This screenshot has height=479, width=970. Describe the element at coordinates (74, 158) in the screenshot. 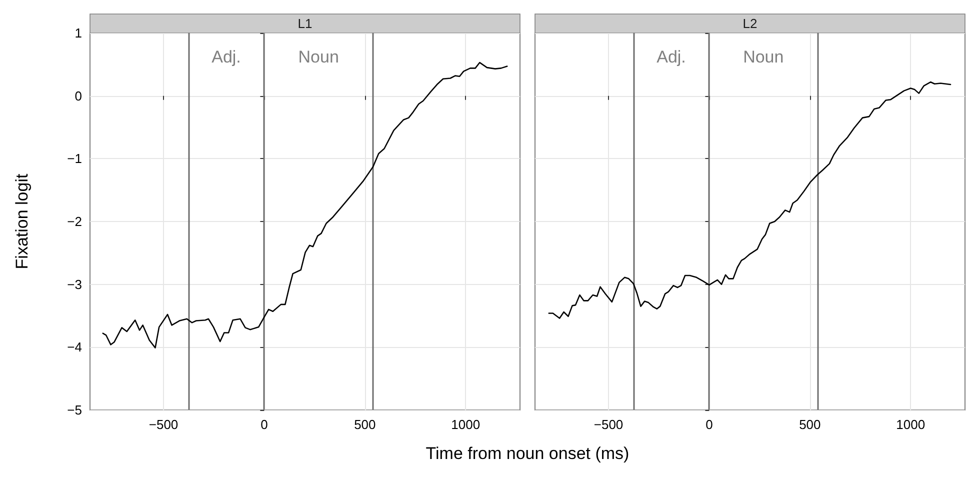

I see `y-tick-label: −1` at that location.